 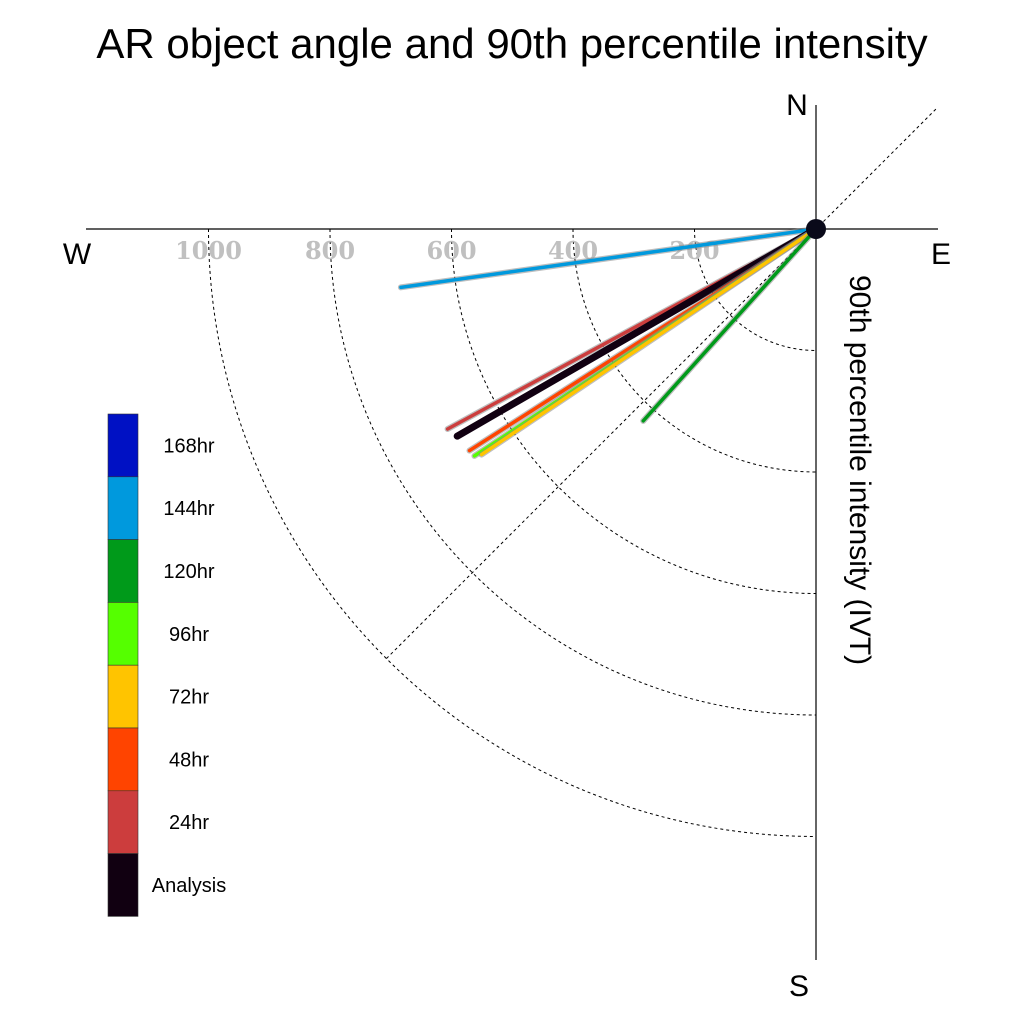 I want to click on legend-label-96hr: 96hr, so click(x=189, y=635).